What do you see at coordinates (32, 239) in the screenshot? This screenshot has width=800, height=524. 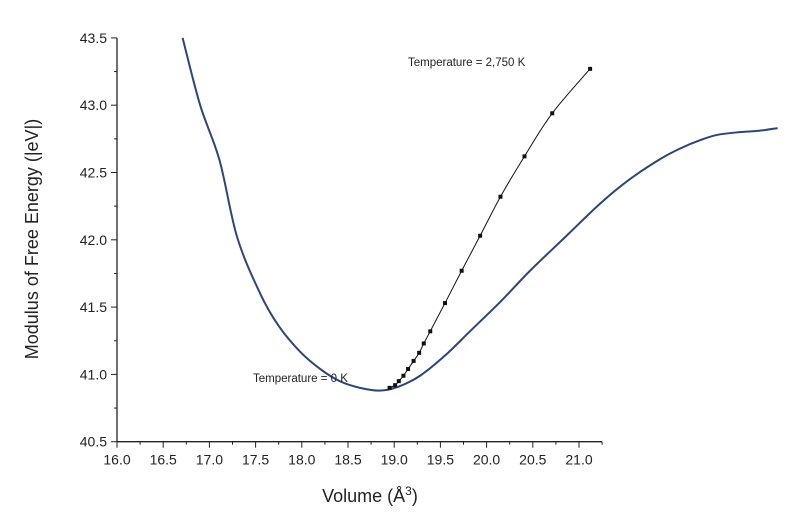 I see `y-axis-label: Modulus of Free Energy (|eV|)` at bounding box center [32, 239].